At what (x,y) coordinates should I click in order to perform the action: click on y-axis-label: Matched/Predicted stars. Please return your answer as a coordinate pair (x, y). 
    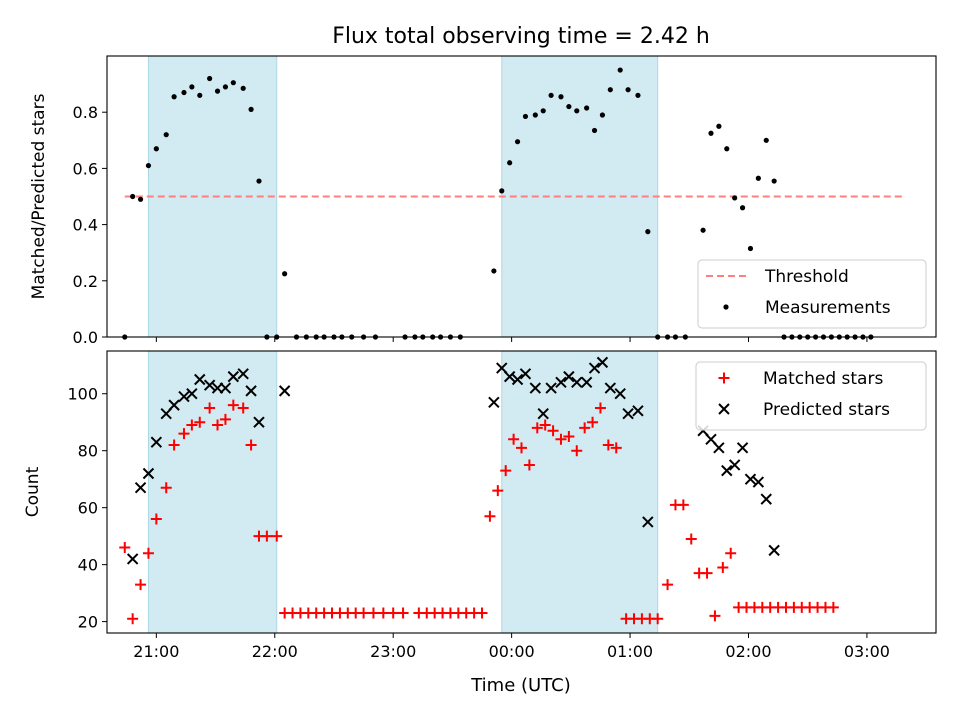
    Looking at the image, I should click on (39, 196).